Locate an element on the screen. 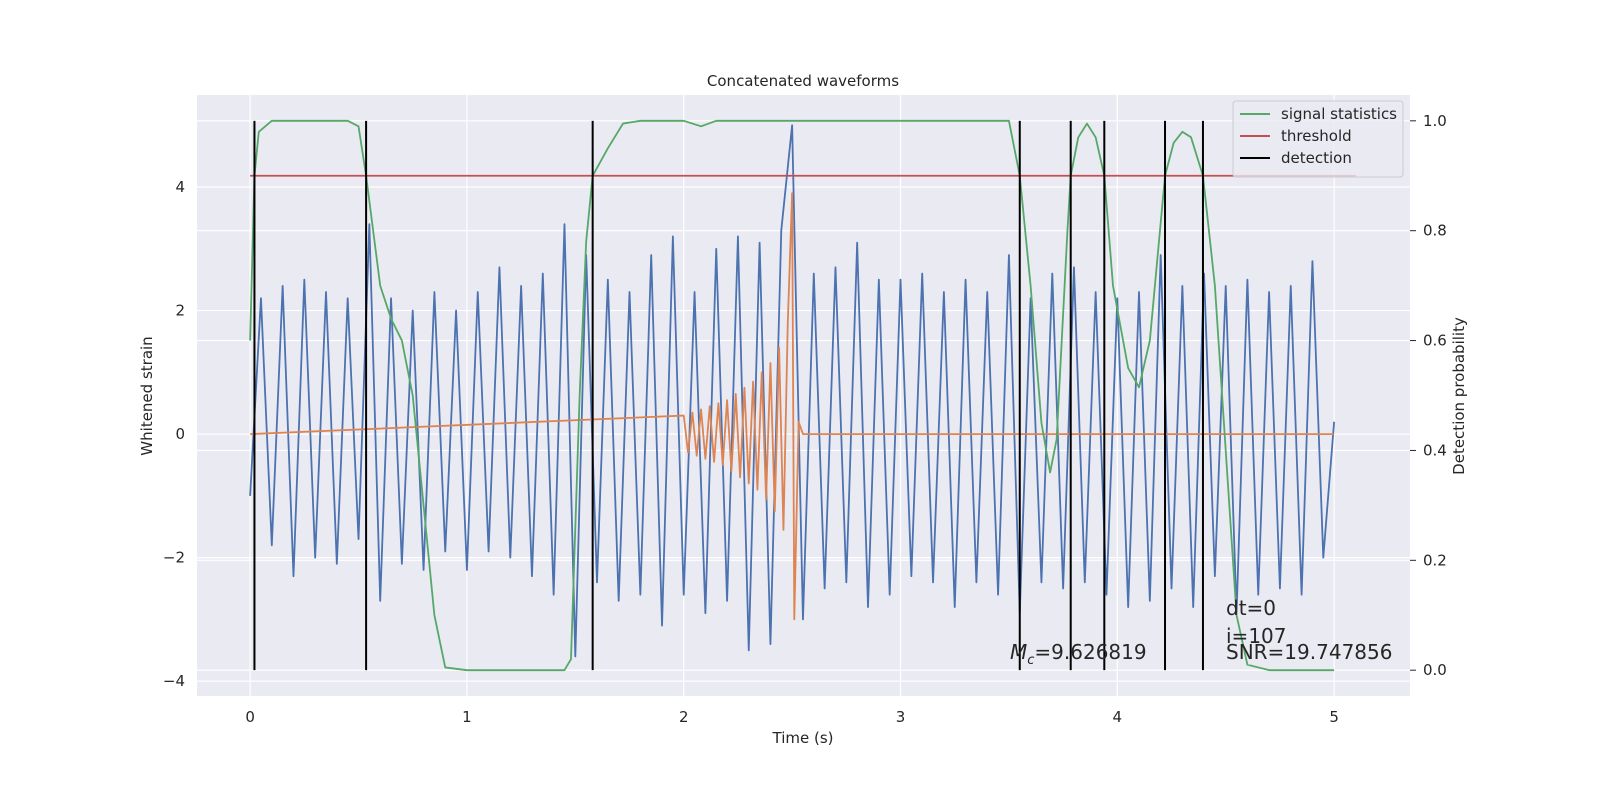 The image size is (1600, 800). y2-tick-label: 0.8 is located at coordinates (1435, 231).